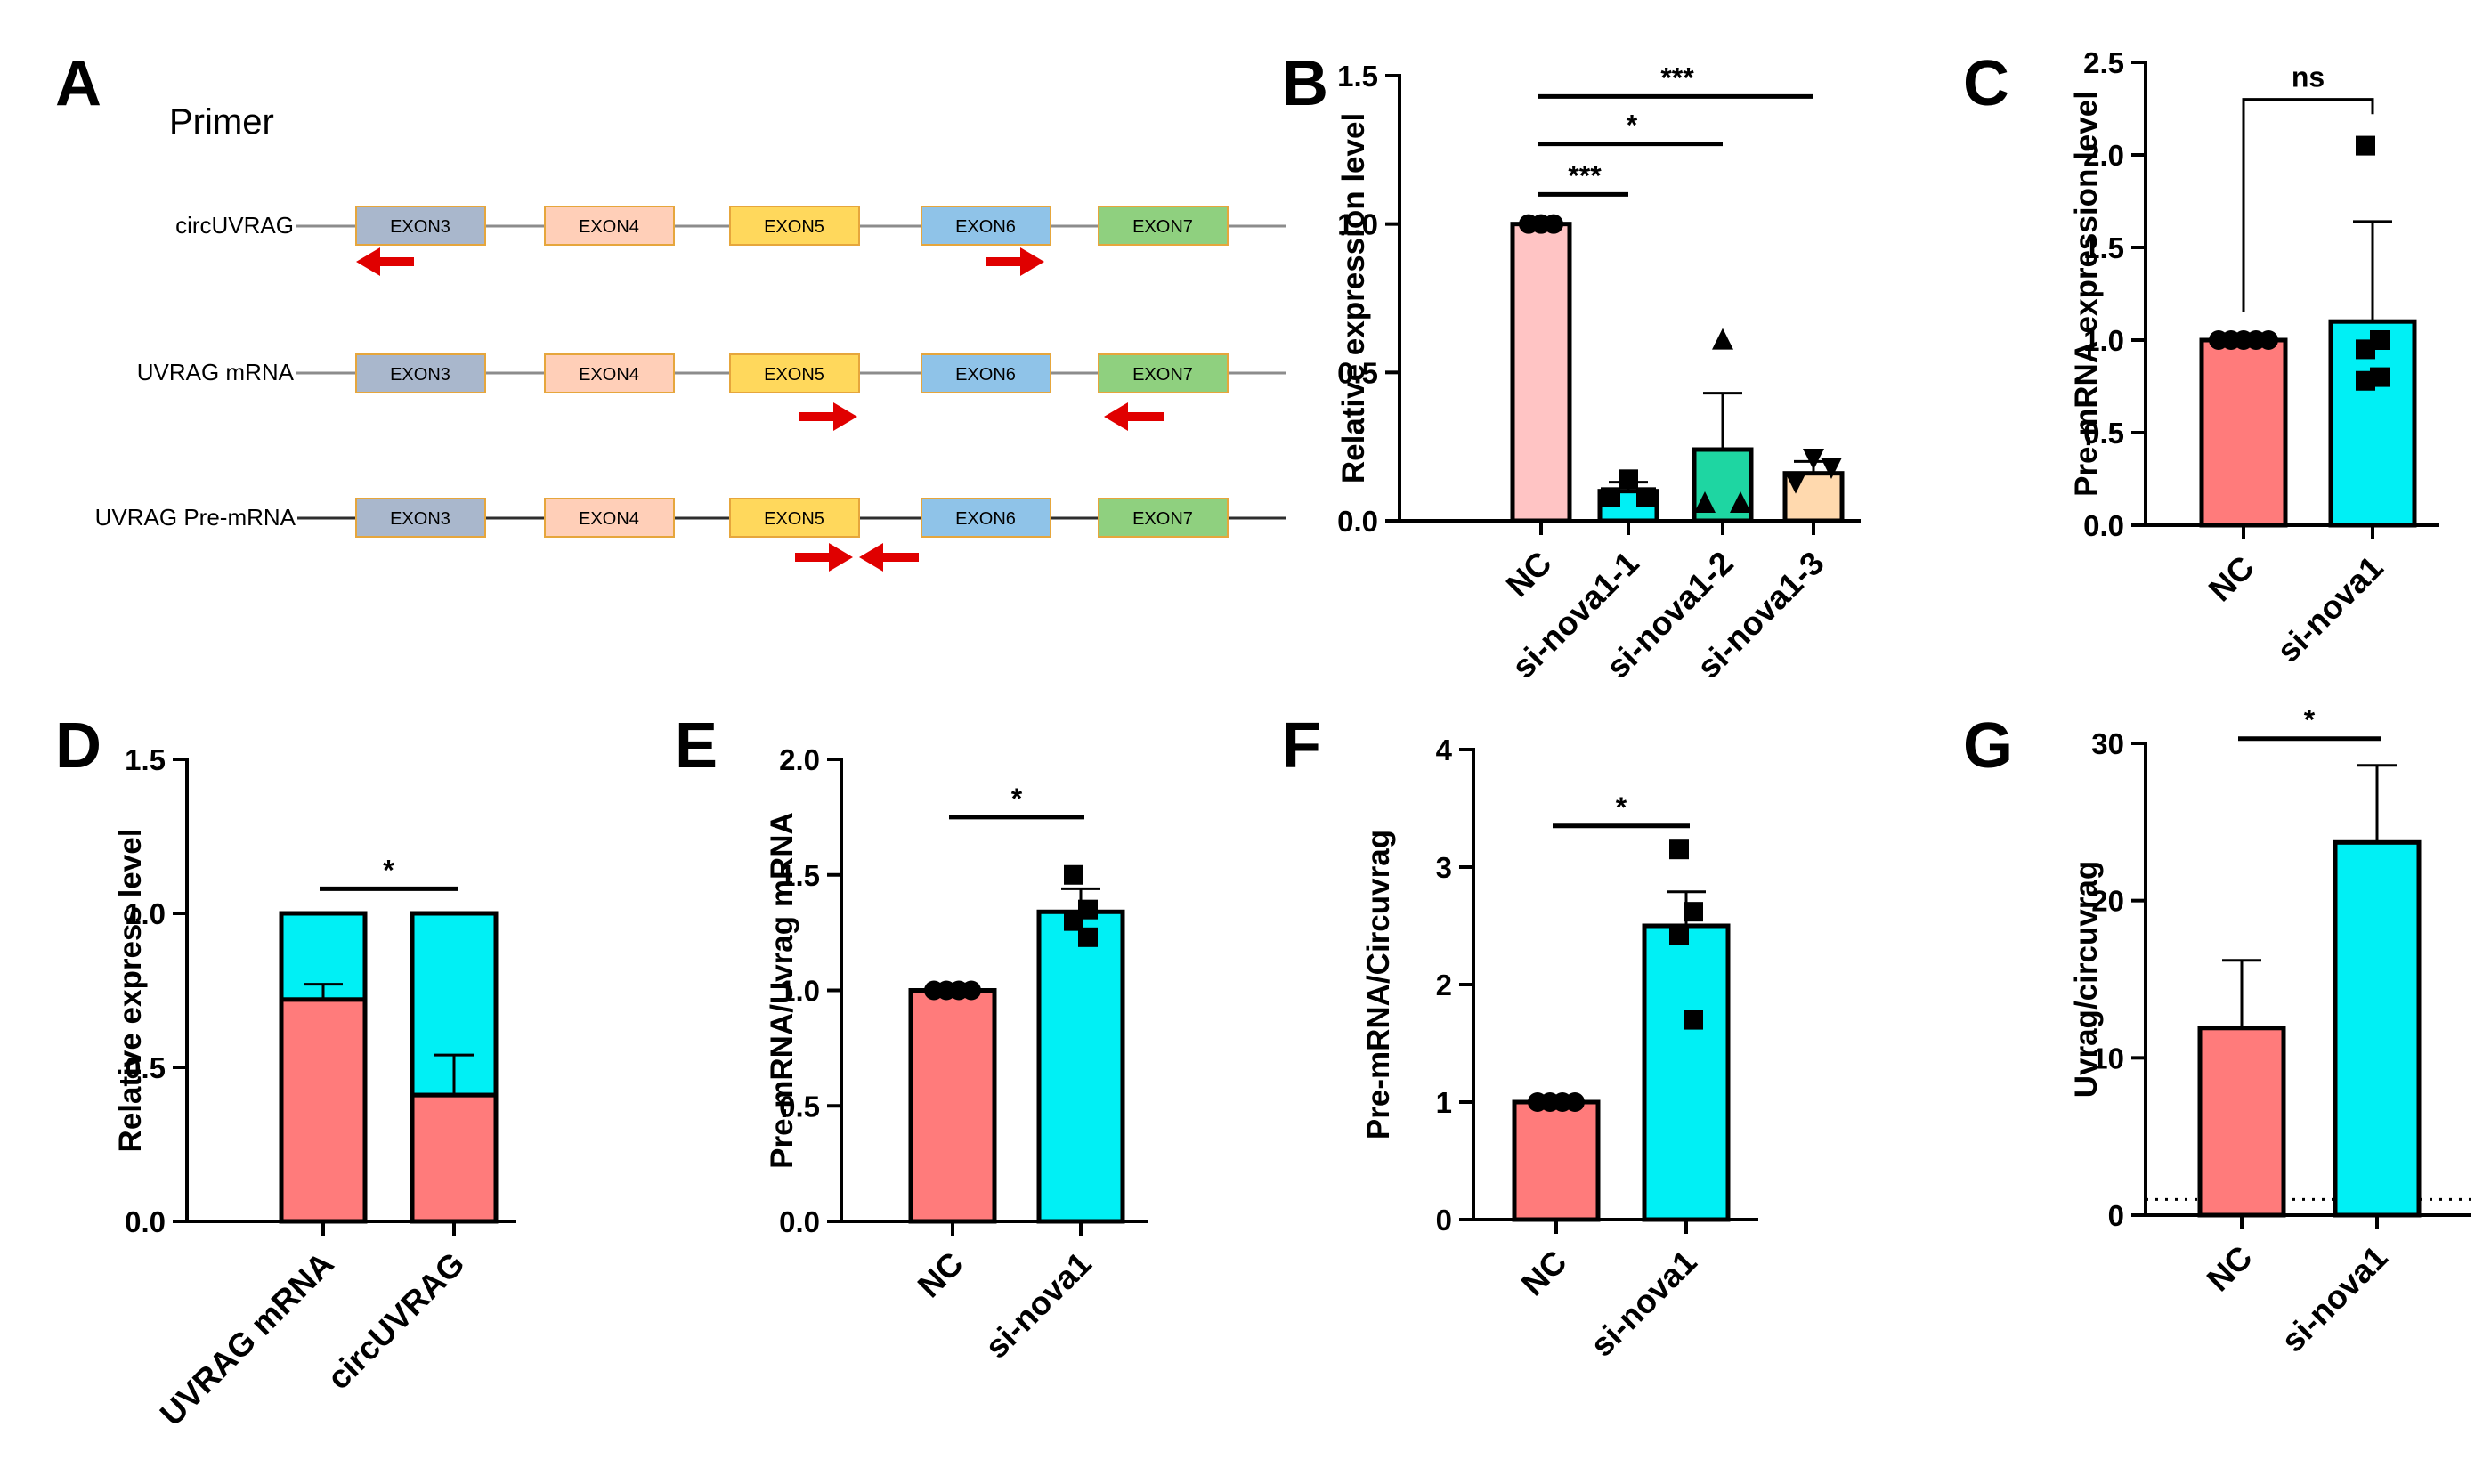  I want to click on panel-letter: F, so click(1301, 746).